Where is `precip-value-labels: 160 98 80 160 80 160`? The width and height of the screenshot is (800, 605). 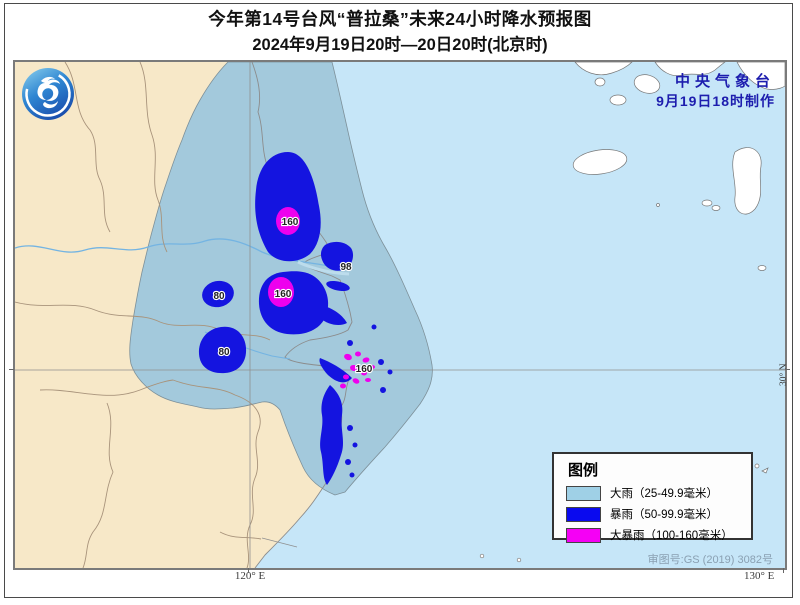 precip-value-labels: 160 98 80 160 80 160 is located at coordinates (293, 296).